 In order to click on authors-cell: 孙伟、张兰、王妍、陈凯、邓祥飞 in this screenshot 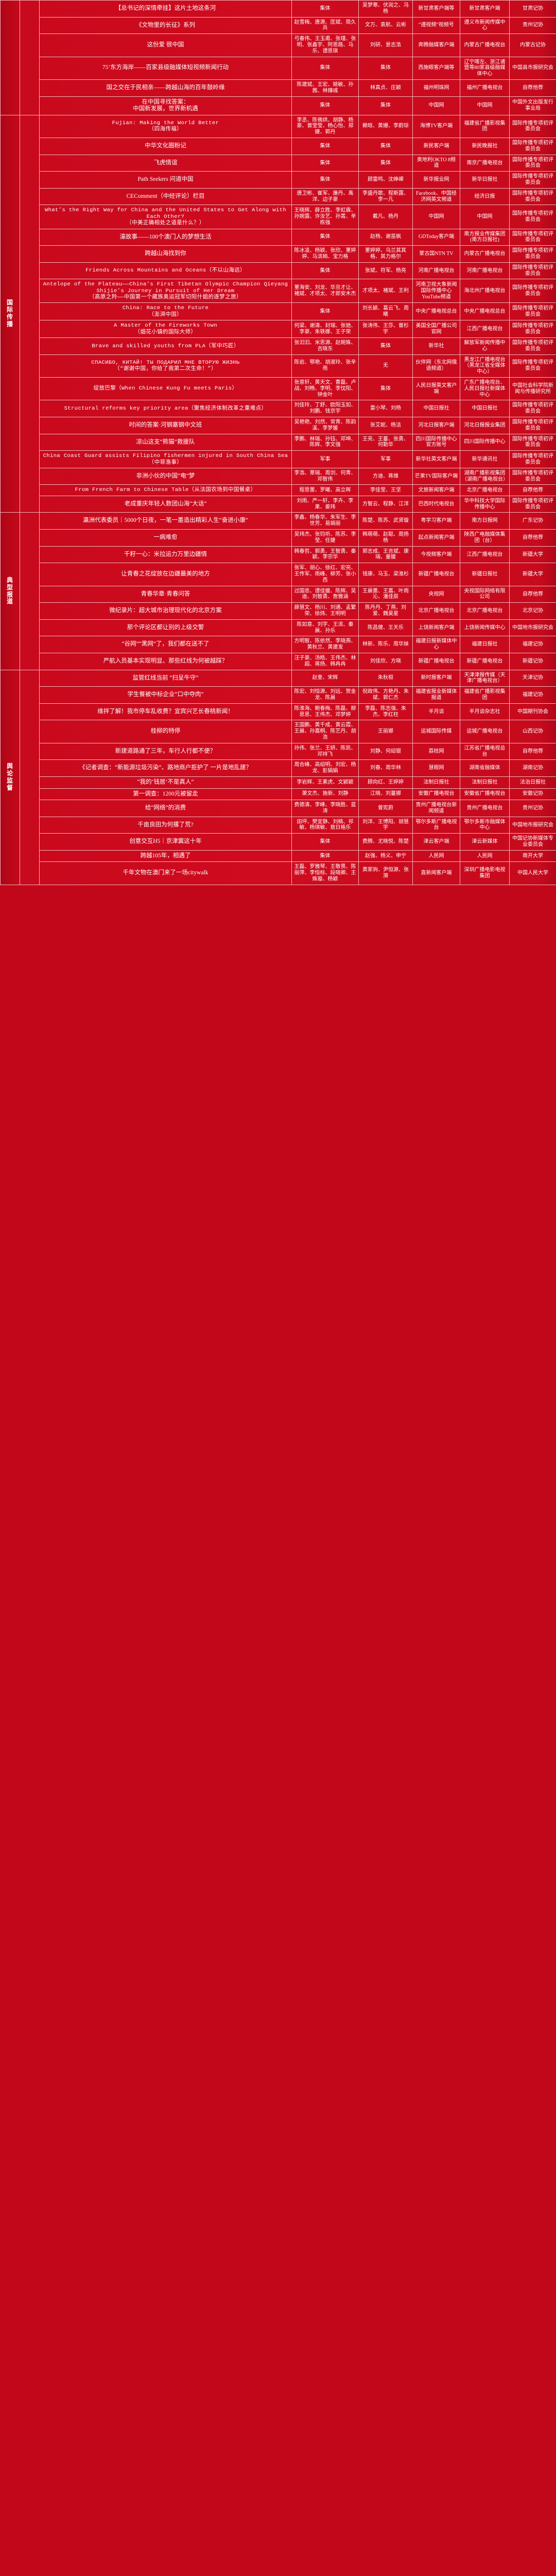, I will do `click(325, 751)`.